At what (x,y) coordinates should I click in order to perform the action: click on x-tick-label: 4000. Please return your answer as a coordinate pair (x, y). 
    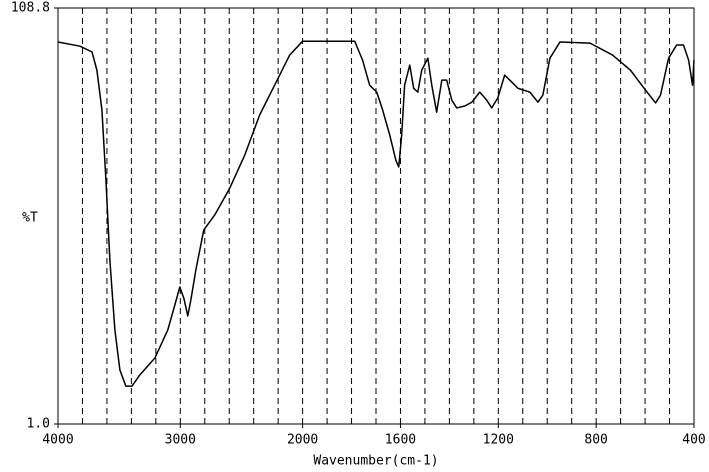
    Looking at the image, I should click on (57, 440).